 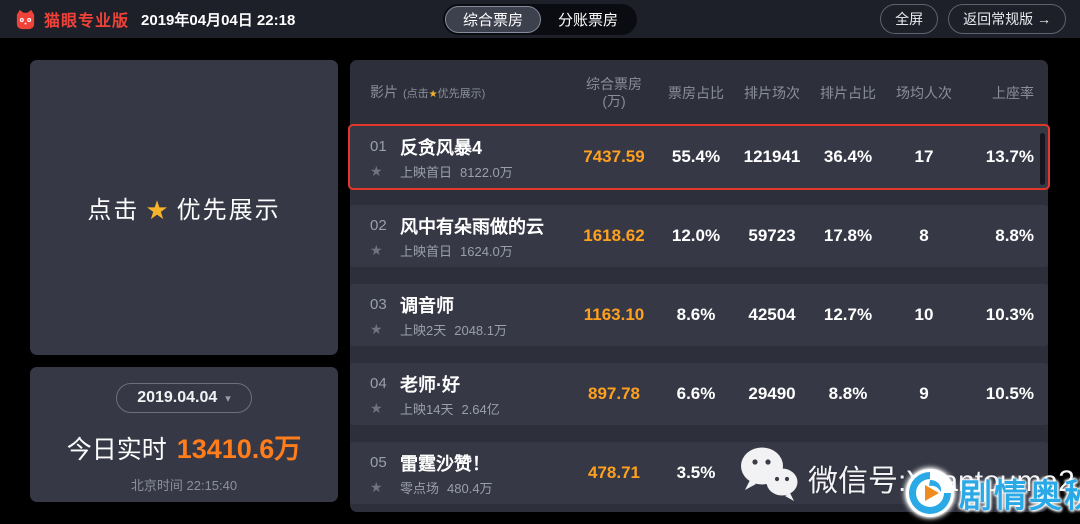 I want to click on movie-cell: 03 调音师 ★ 上映2天 2048.1万, so click(x=470, y=315).